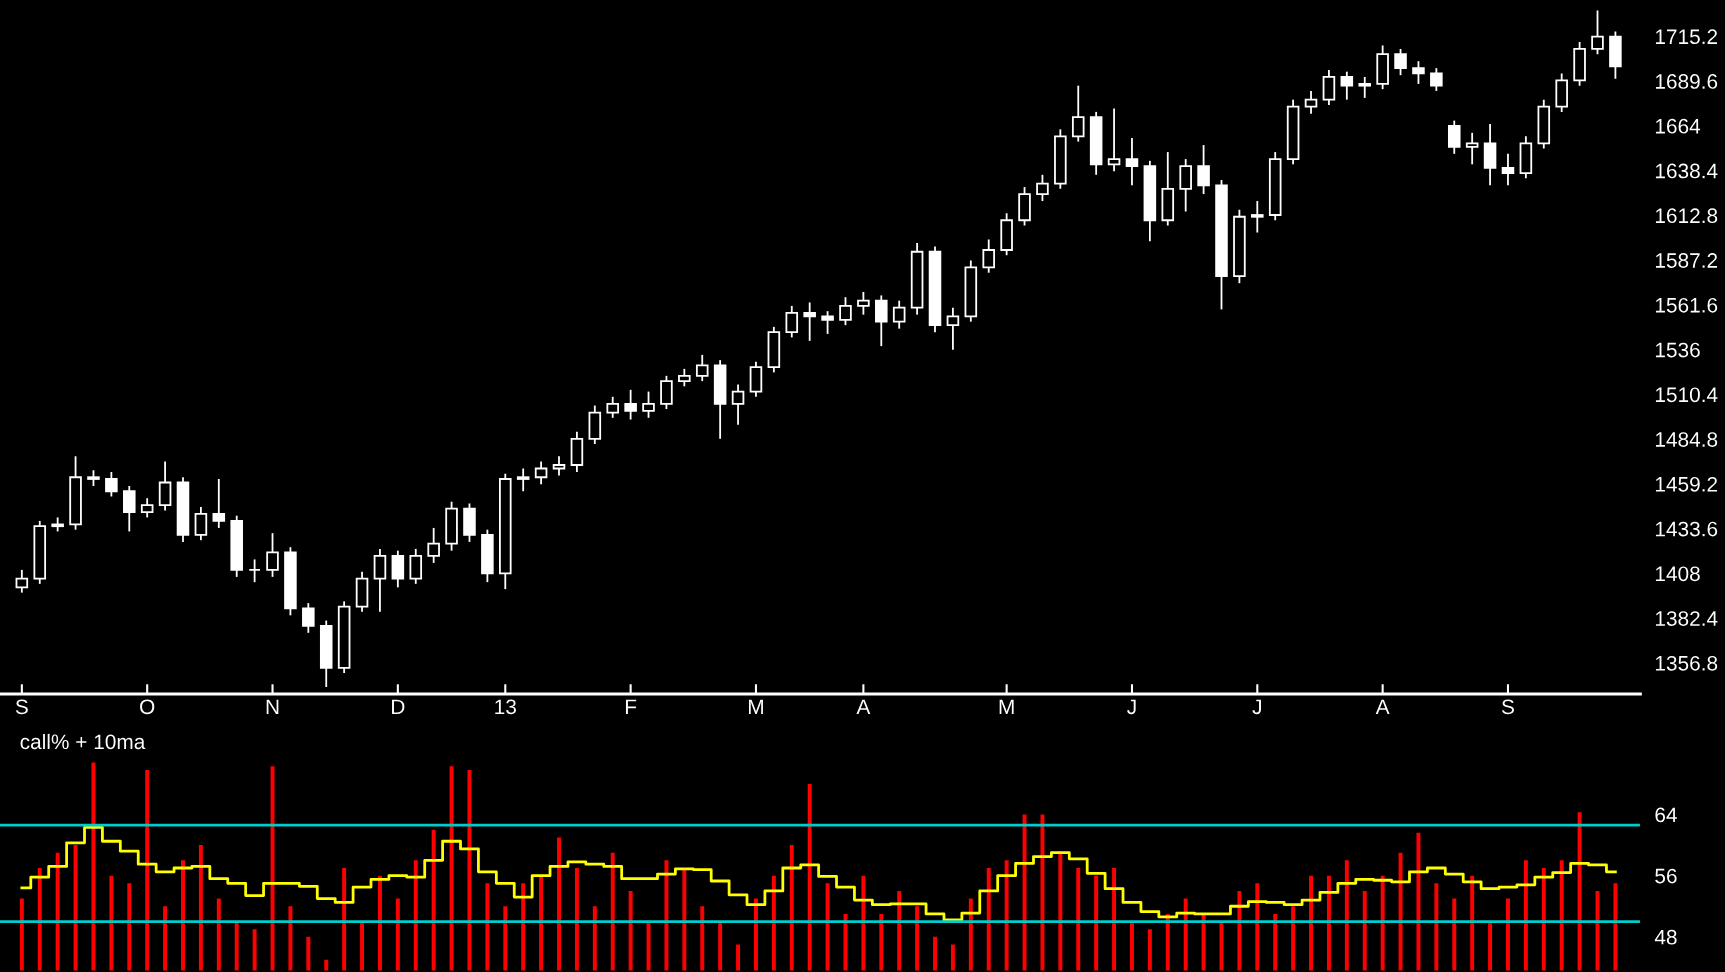 This screenshot has width=1725, height=972. What do you see at coordinates (1686, 618) in the screenshot?
I see `y-tick-label: 1382.4` at bounding box center [1686, 618].